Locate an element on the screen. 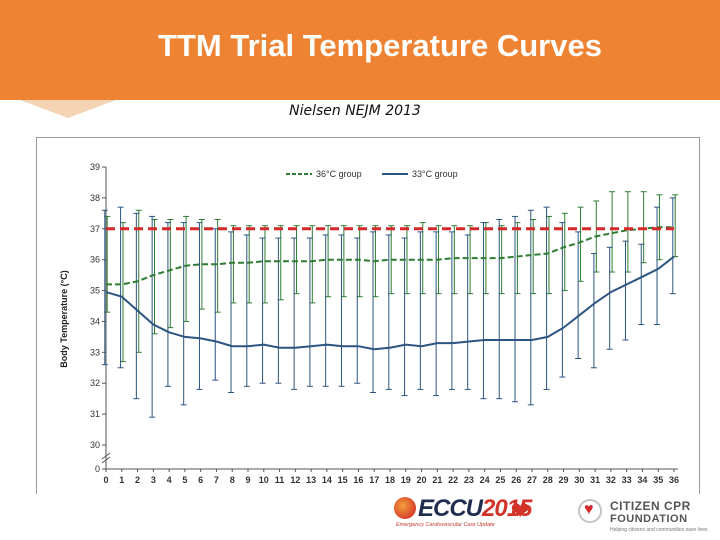  x-tick-label: 23 is located at coordinates (469, 480).